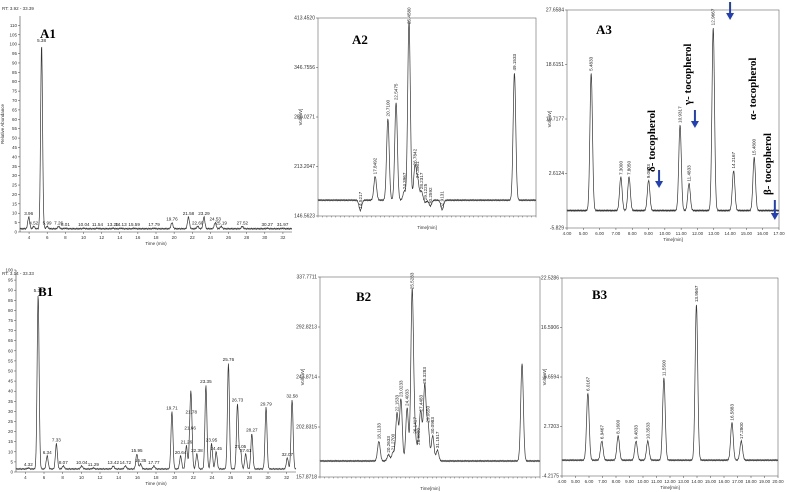  What do you see at coordinates (288, 454) in the screenshot?
I see `peak-label: 32.07` at bounding box center [288, 454].